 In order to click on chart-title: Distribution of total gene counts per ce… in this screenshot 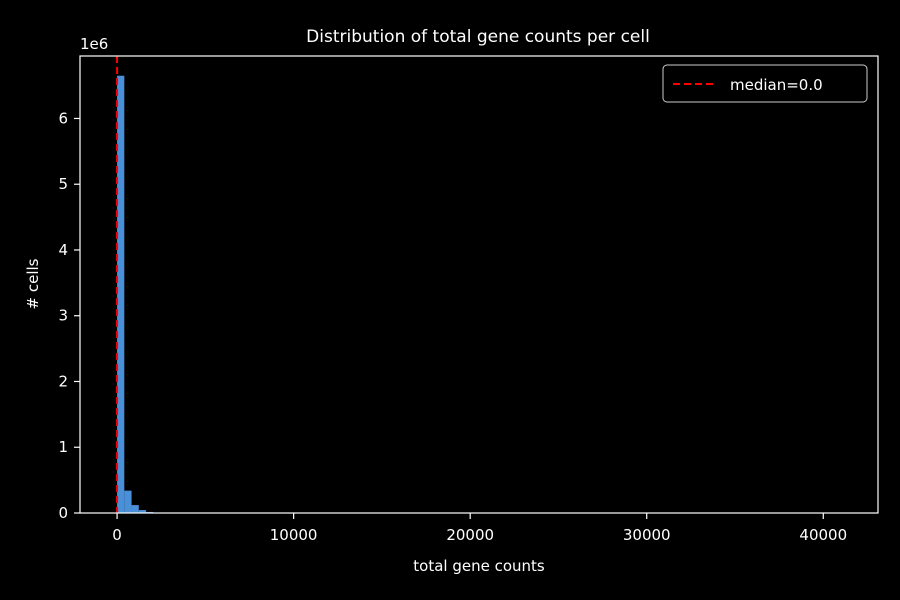, I will do `click(478, 37)`.